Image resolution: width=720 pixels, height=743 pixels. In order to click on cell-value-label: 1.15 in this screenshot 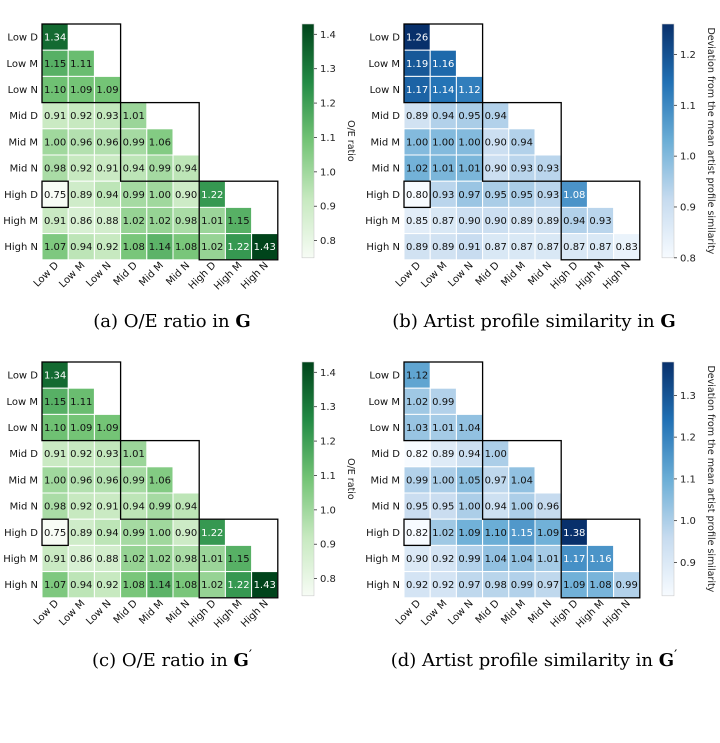, I will do `click(522, 533)`.